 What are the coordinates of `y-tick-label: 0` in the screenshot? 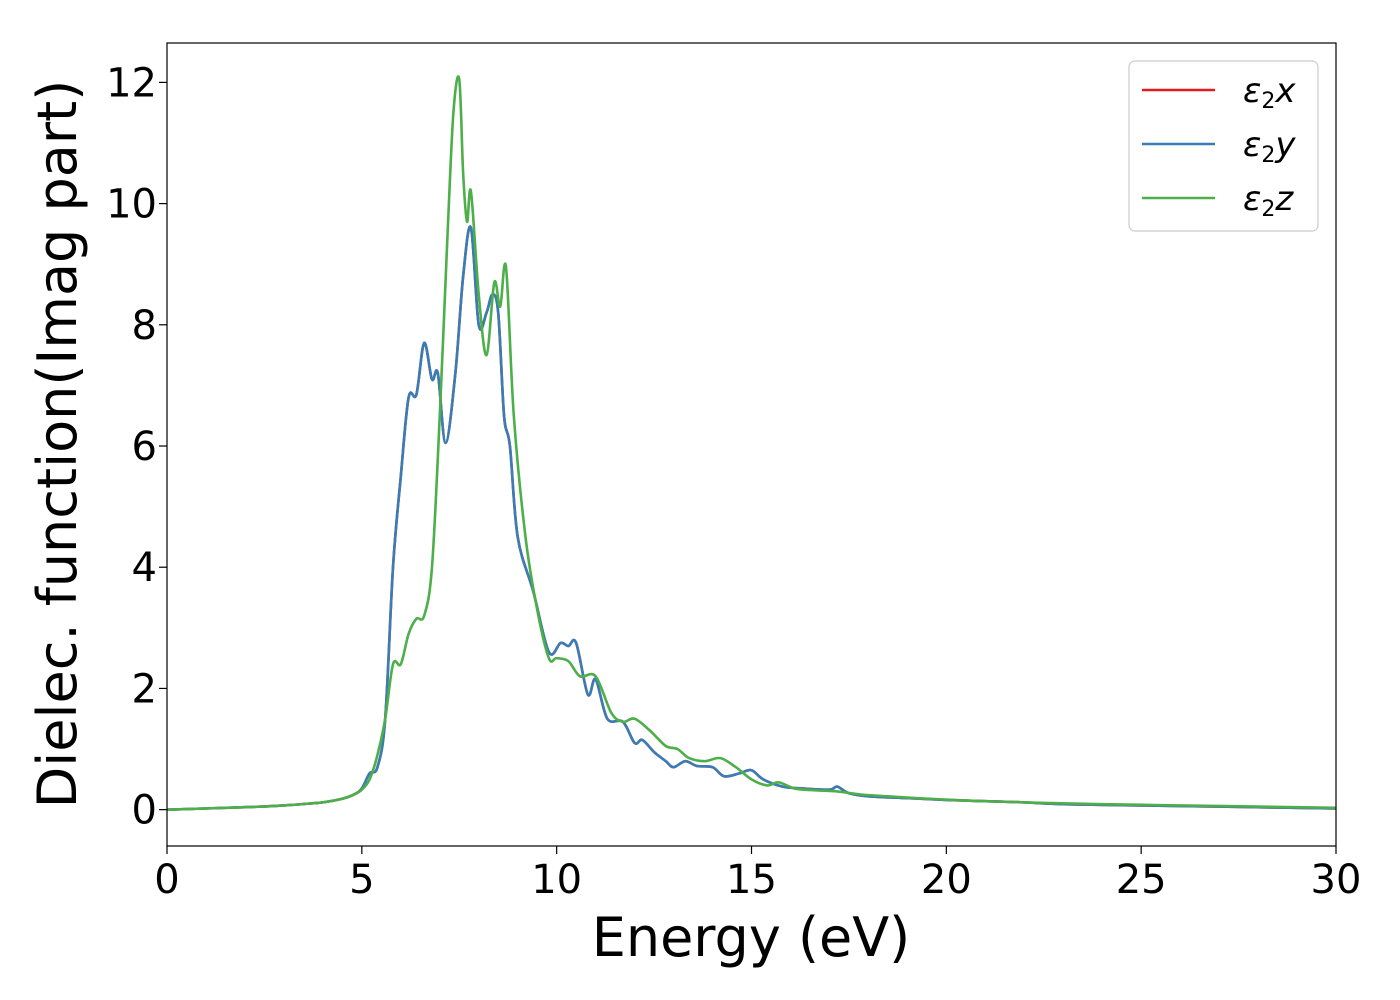 It's located at (144, 811).